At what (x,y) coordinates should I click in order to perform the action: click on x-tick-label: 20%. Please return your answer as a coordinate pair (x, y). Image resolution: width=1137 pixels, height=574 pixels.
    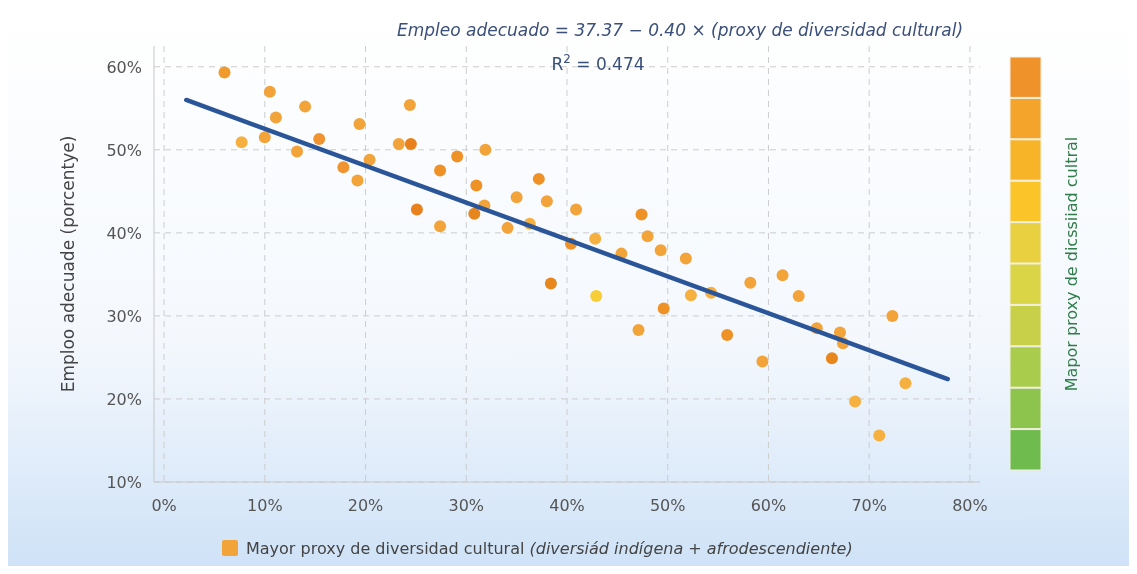
    Looking at the image, I should click on (365, 505).